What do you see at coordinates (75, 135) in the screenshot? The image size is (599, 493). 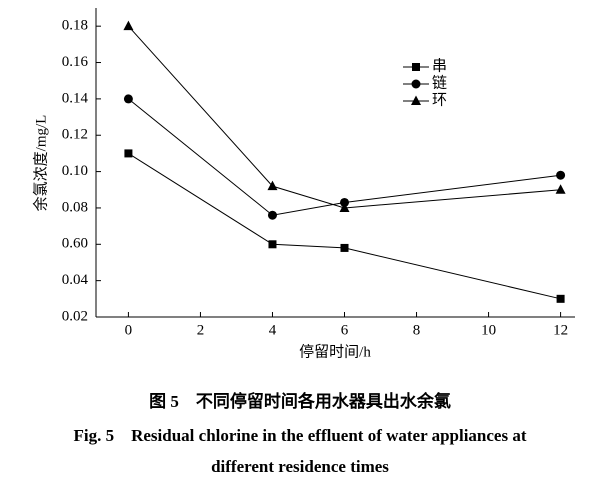 I see `y-tick-label: 0.12` at bounding box center [75, 135].